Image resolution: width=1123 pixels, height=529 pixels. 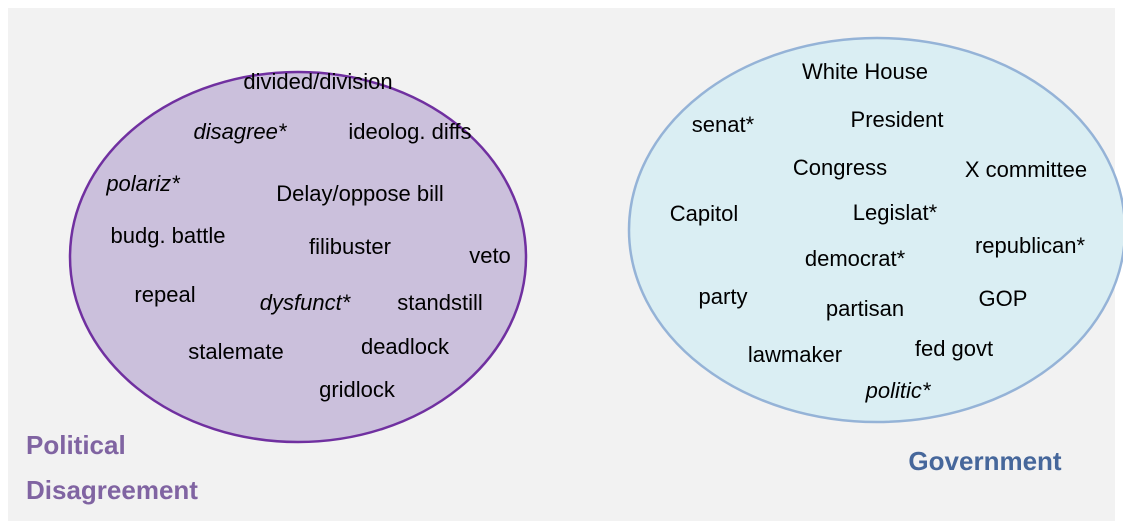 I want to click on term: Legislat*, so click(x=895, y=212).